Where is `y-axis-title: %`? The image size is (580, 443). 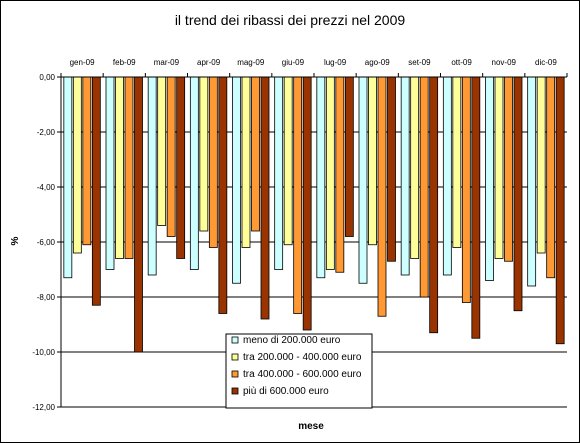
y-axis-title: % is located at coordinates (15, 240).